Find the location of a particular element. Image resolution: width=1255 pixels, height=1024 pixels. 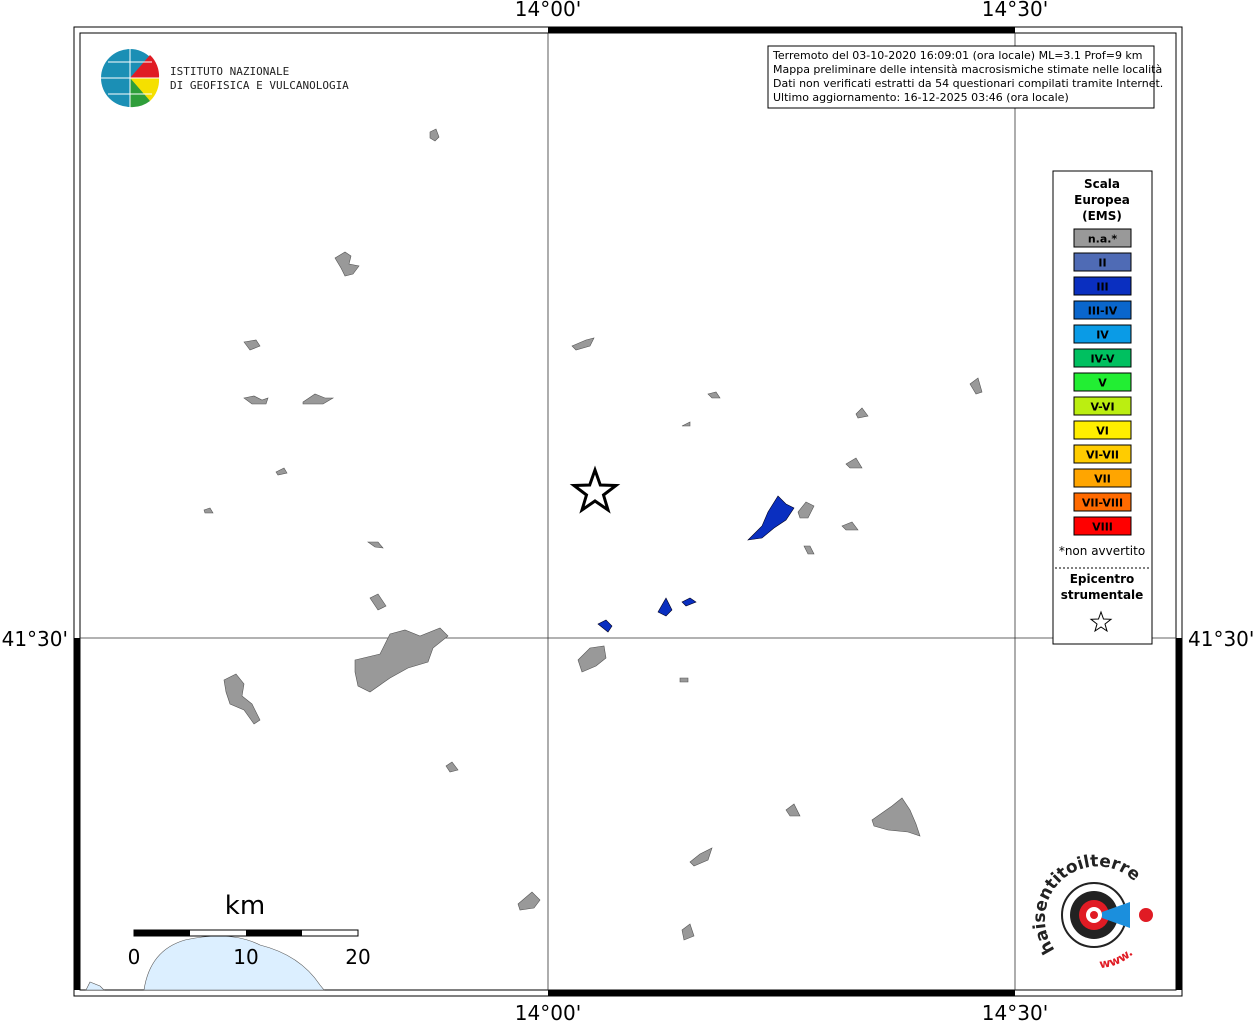

legend-label: n.a.* is located at coordinates (1103, 239).